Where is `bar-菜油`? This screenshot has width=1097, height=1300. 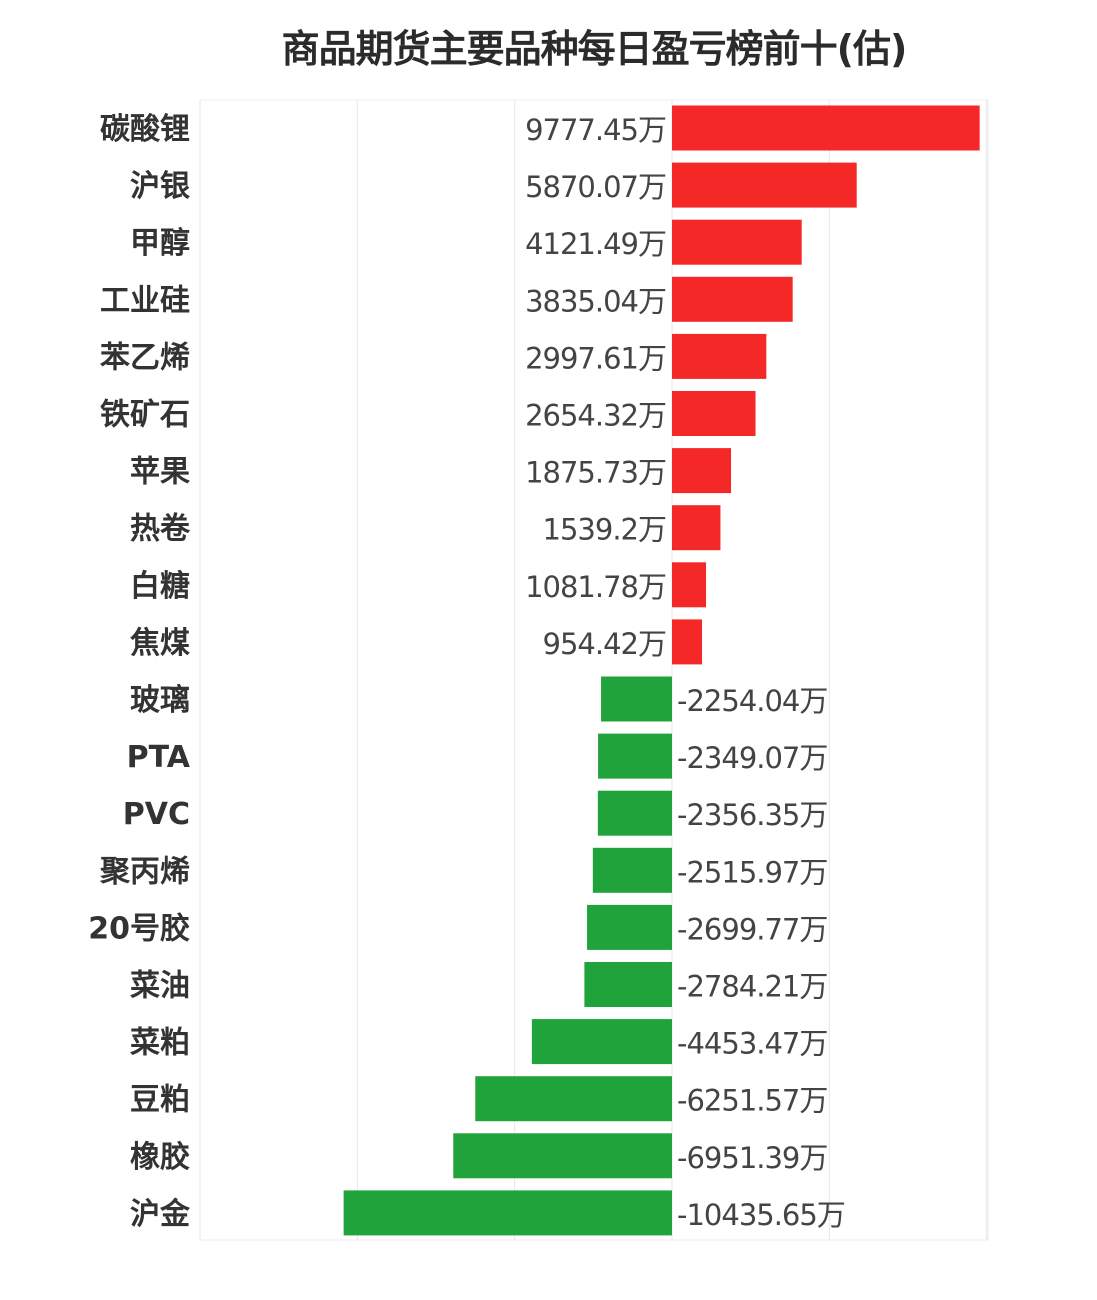
bar-菜油 is located at coordinates (628, 984).